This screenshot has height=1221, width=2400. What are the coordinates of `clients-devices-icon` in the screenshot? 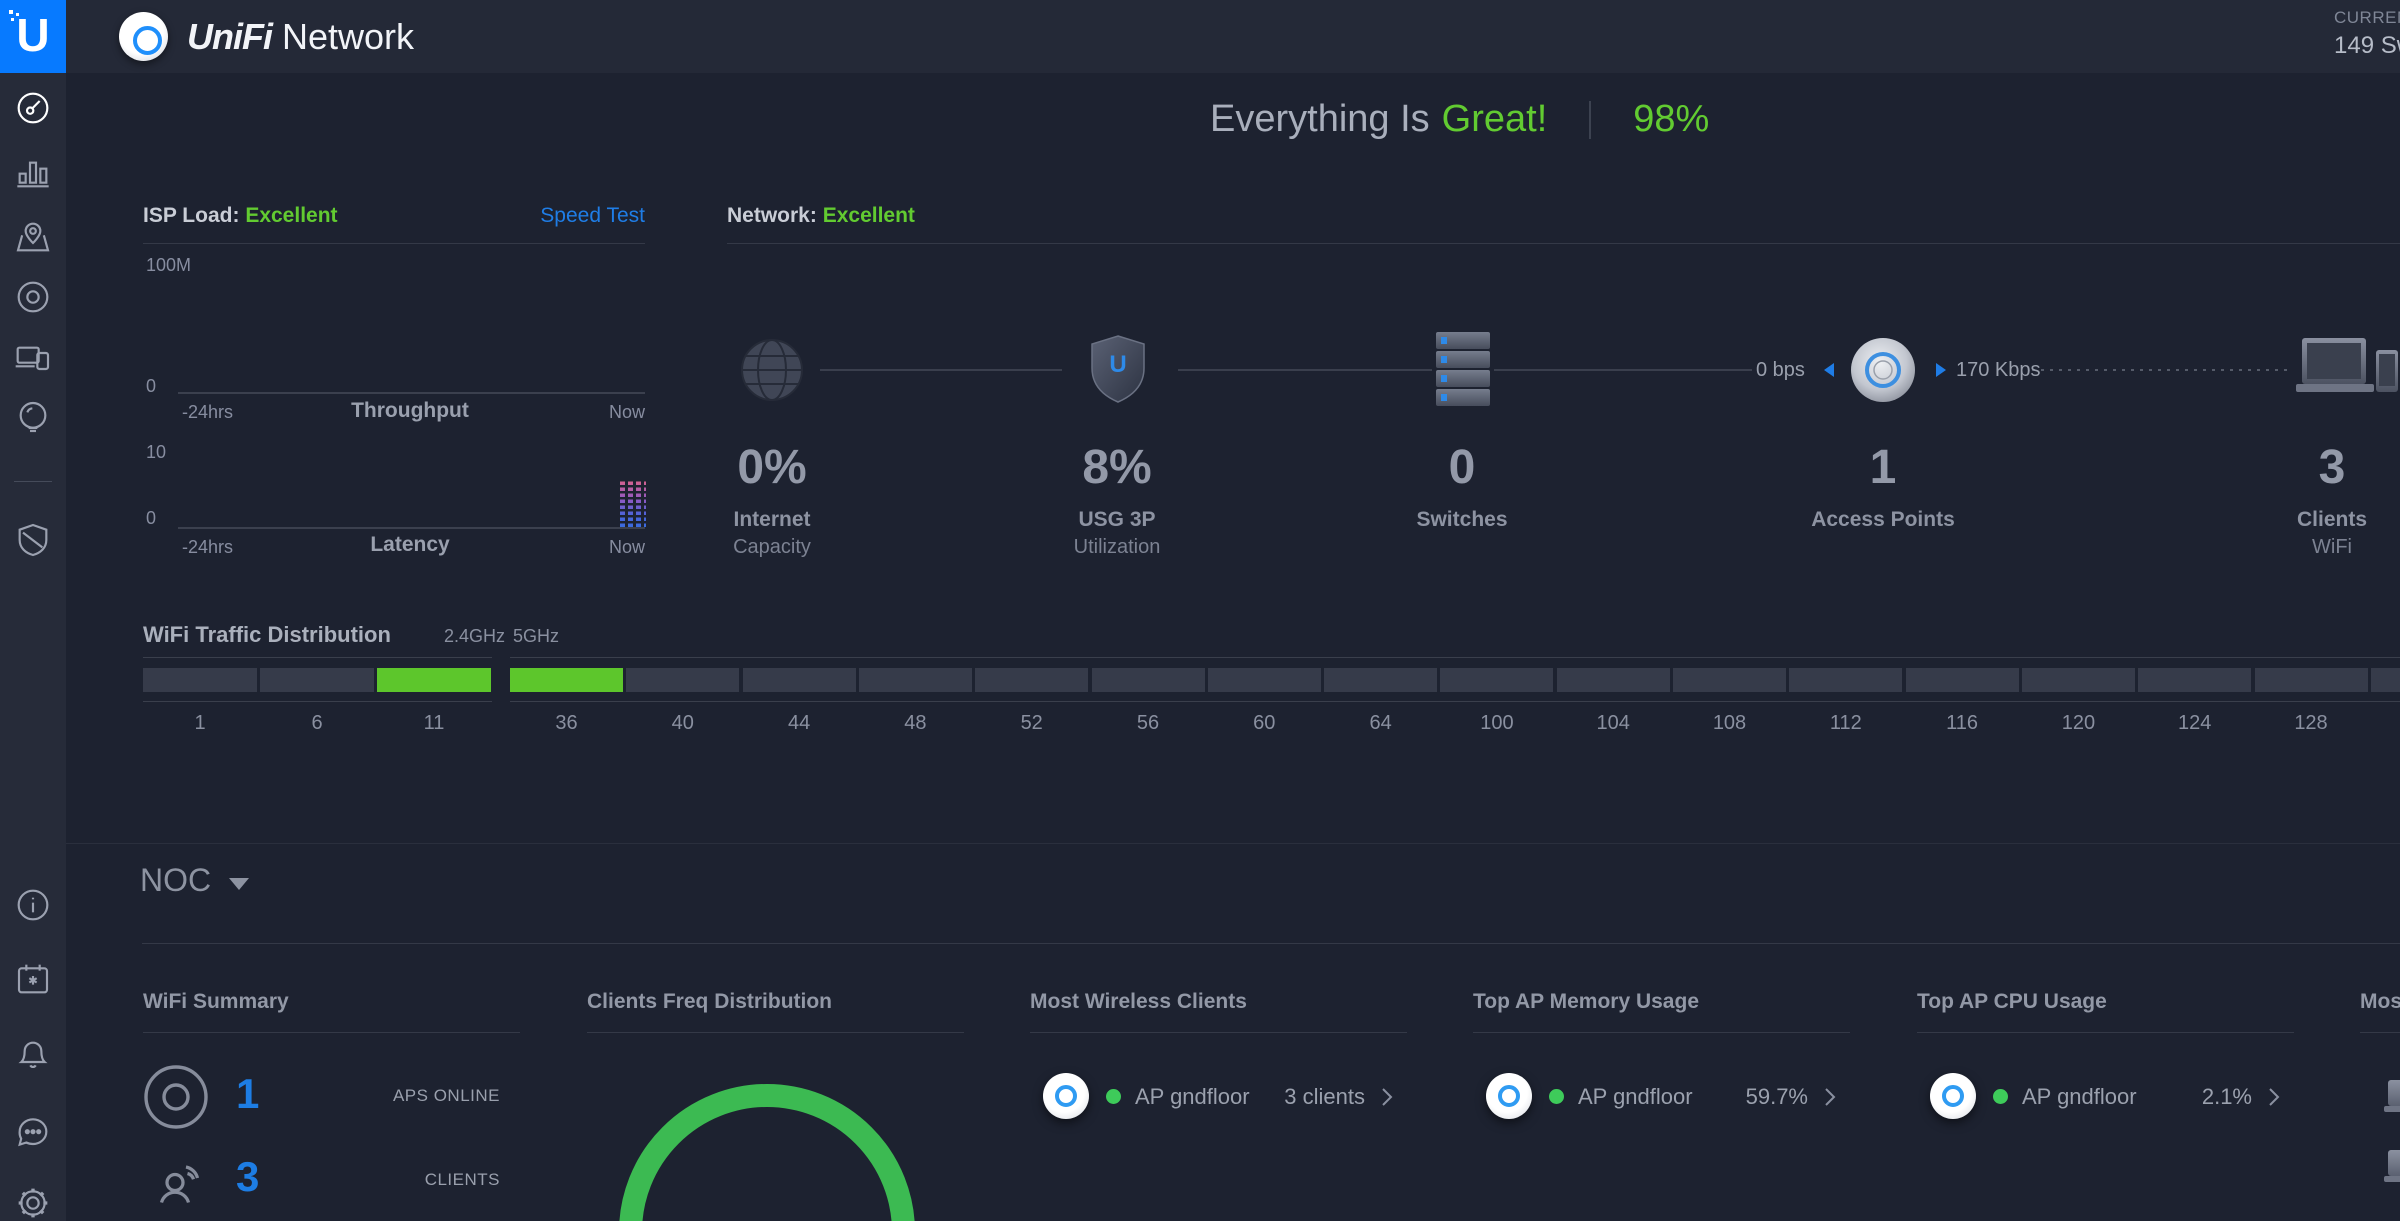 It's located at (32, 358).